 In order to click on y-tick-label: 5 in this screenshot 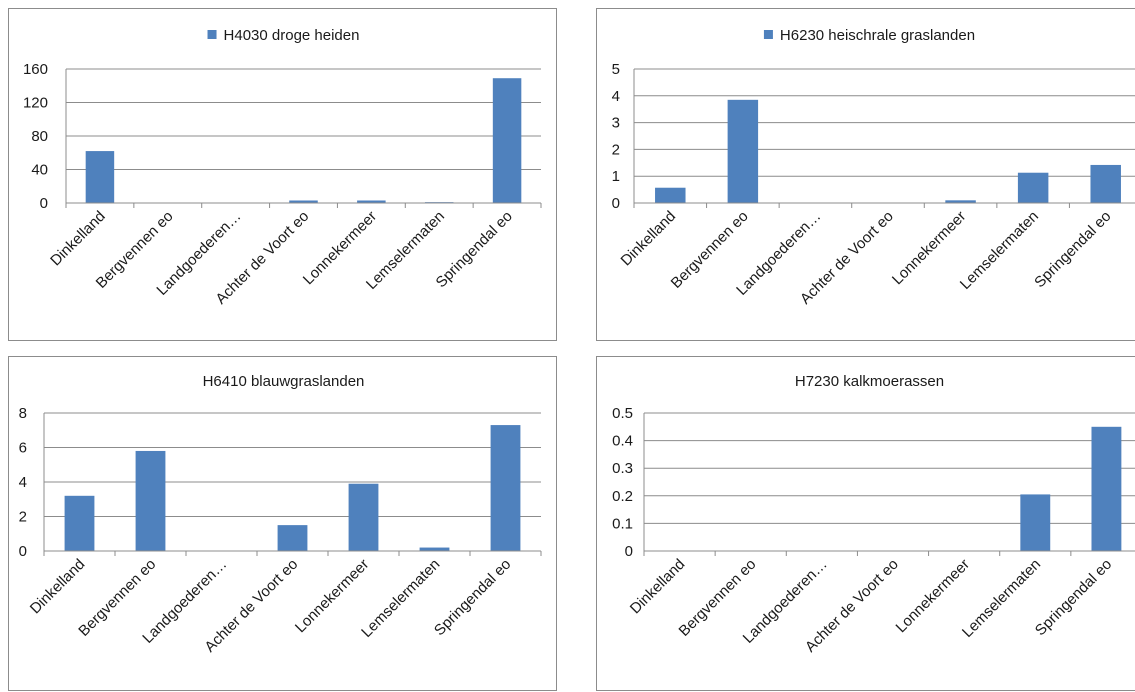, I will do `click(616, 69)`.